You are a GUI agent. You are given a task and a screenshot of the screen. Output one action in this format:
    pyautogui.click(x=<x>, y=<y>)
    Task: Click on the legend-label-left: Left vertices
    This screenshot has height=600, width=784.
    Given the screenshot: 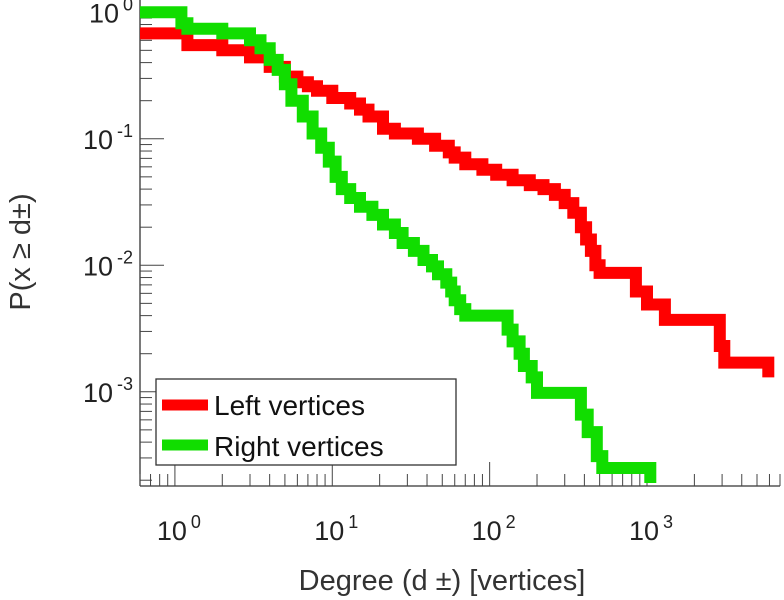 What is the action you would take?
    pyautogui.click(x=289, y=405)
    